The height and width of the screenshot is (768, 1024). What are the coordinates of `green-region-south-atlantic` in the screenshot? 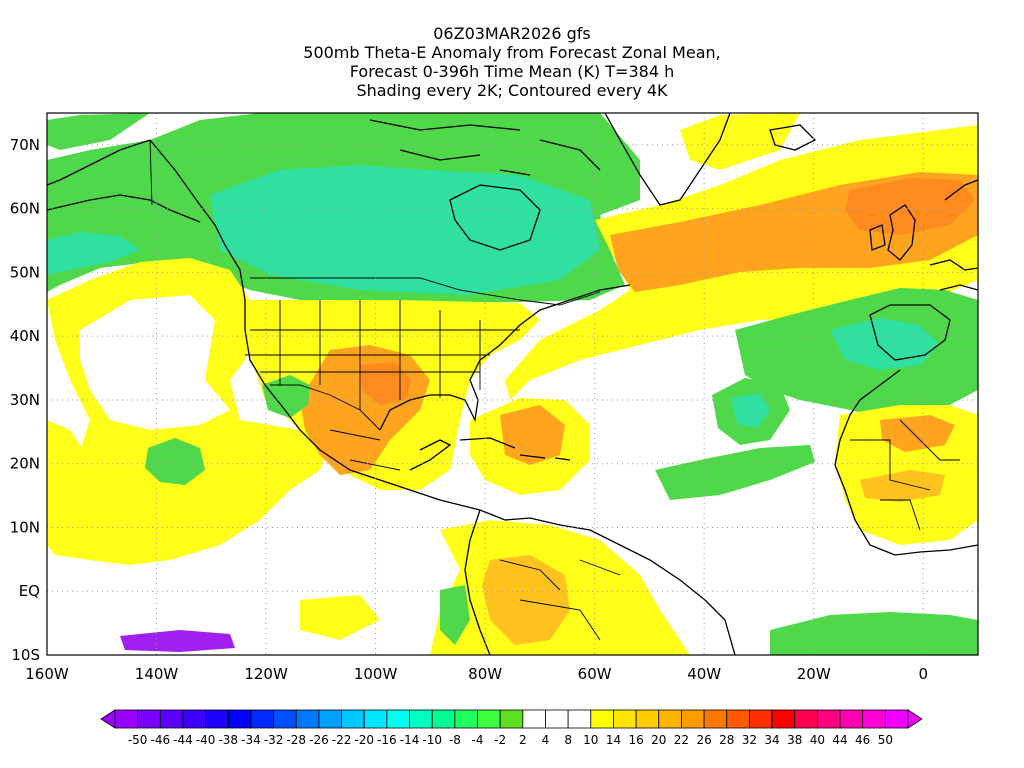 It's located at (874, 633).